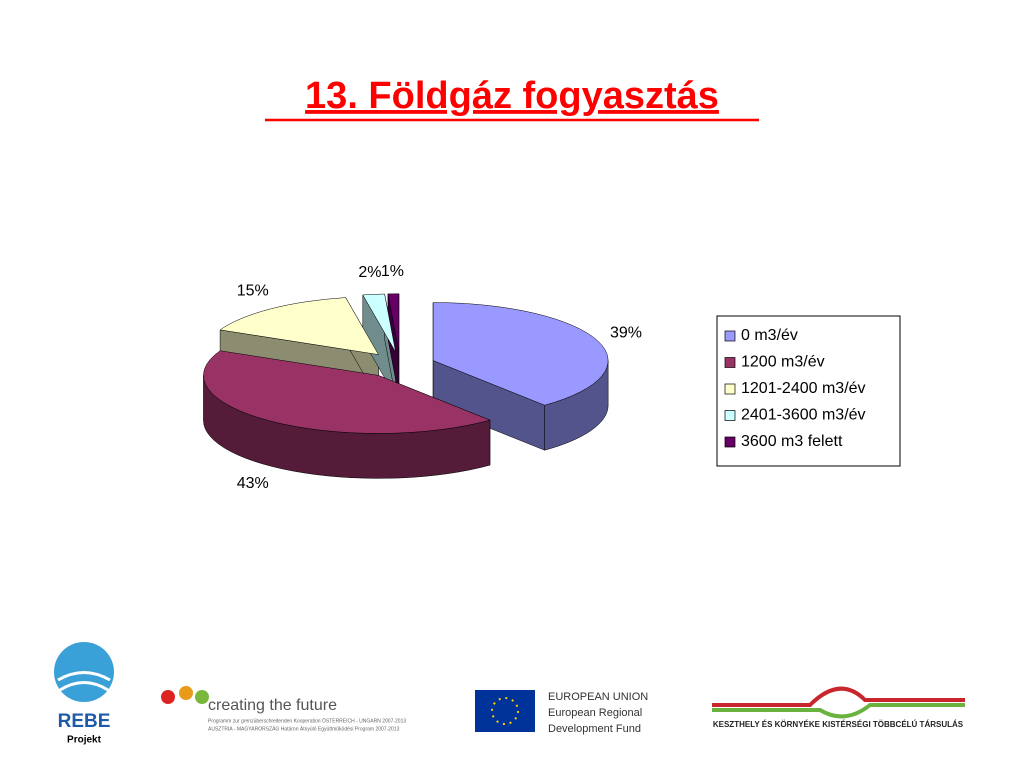 This screenshot has width=1024, height=773. What do you see at coordinates (783, 362) in the screenshot?
I see `legend-label: 1200 m3/év` at bounding box center [783, 362].